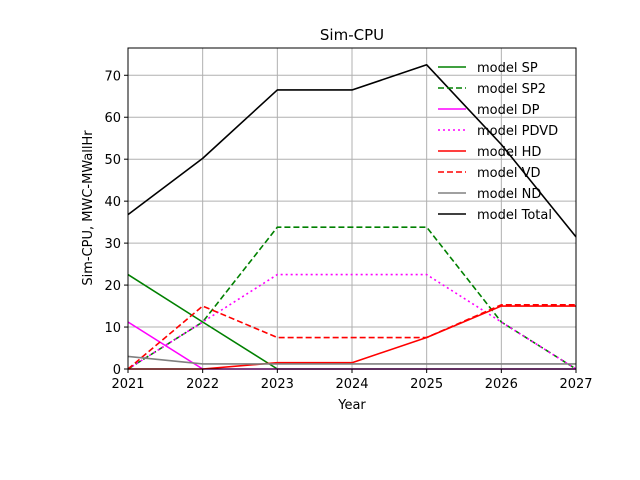  I want to click on y-tick-label: 20, so click(112, 286).